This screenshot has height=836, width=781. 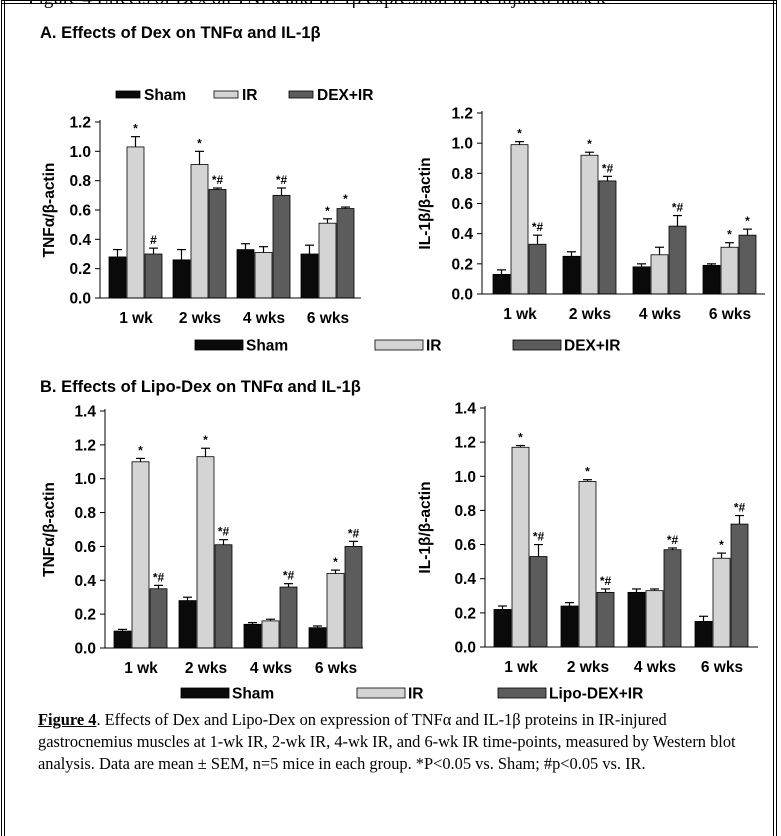 I want to click on y-tick-label-a-tnf-6: 1.2, so click(x=80, y=123).